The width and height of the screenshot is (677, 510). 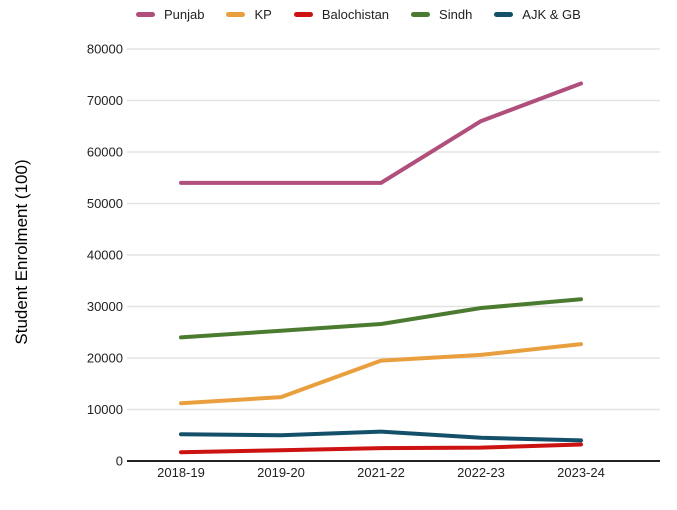 I want to click on legend-swatch-ajk-gb, so click(x=504, y=14).